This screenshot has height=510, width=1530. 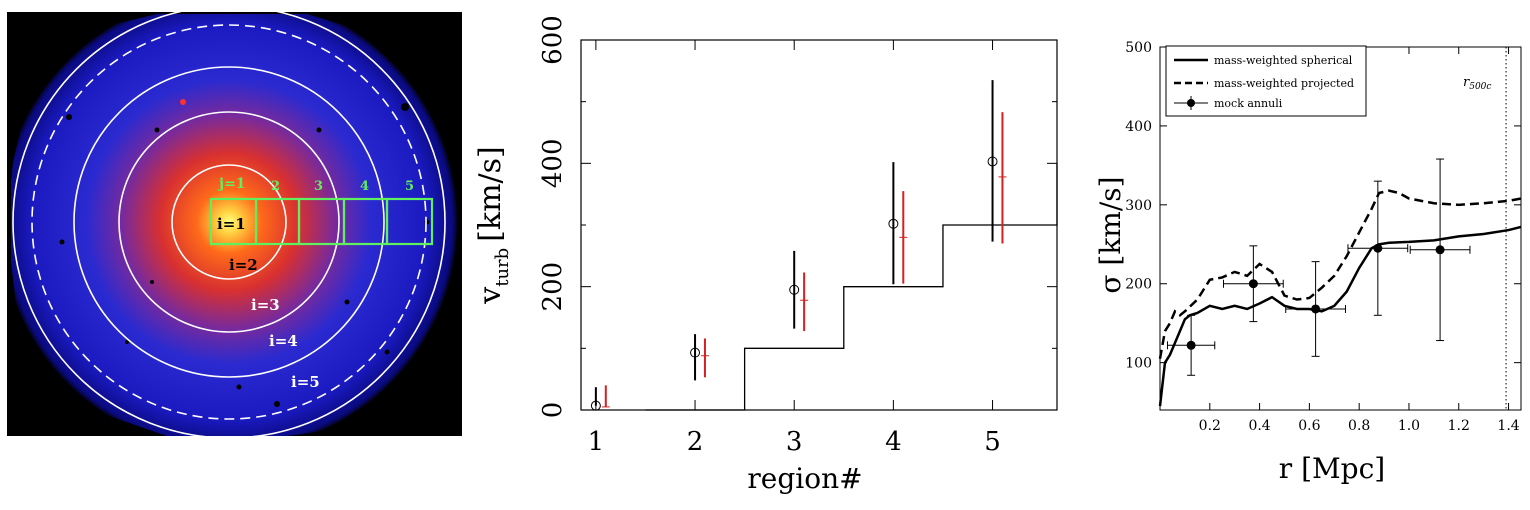 I want to click on y-tick-label: 600, so click(x=553, y=40).